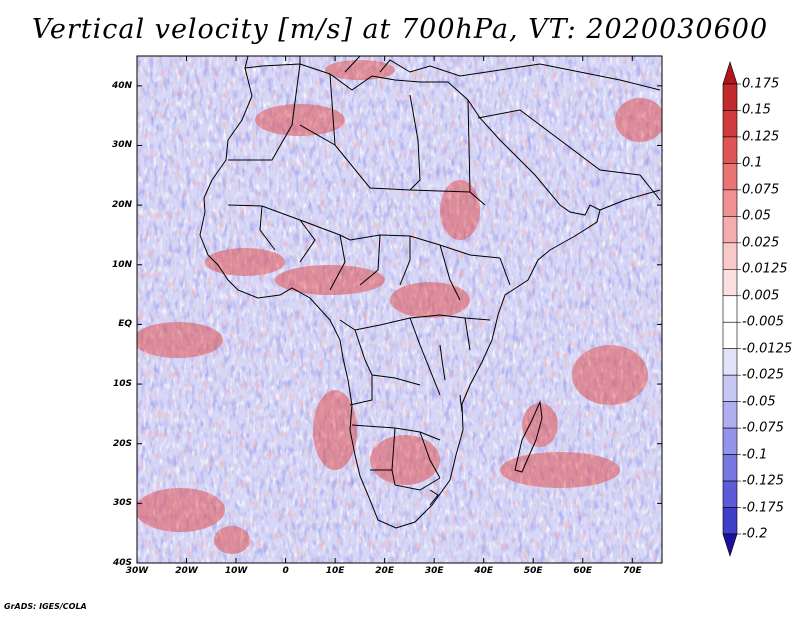 This screenshot has width=800, height=618. I want to click on colorbar-label: -0.0125, so click(767, 349).